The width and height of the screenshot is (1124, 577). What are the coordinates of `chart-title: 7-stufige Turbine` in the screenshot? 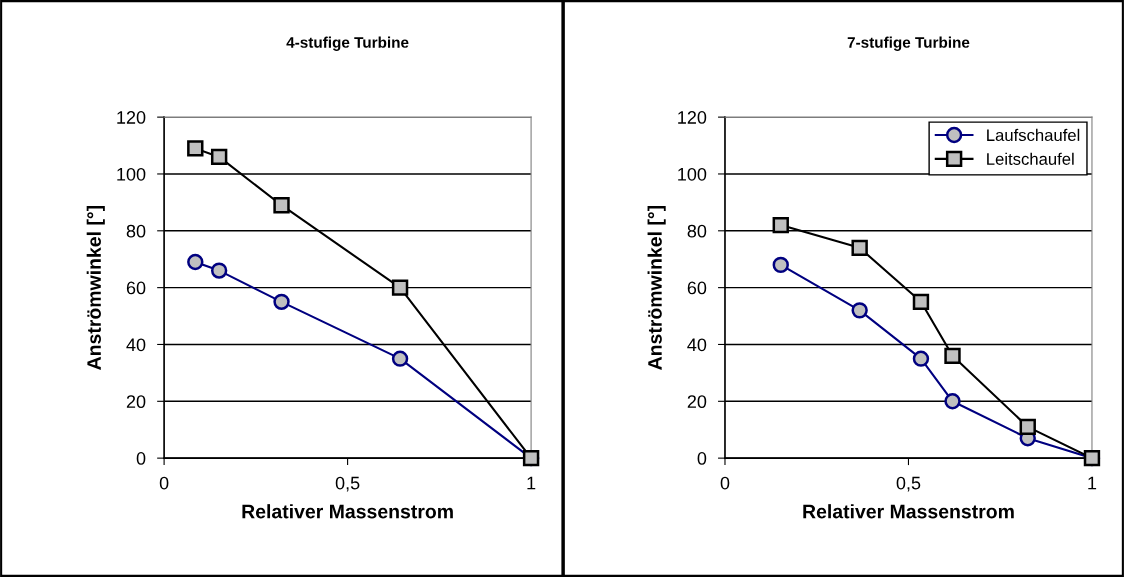 It's located at (908, 43).